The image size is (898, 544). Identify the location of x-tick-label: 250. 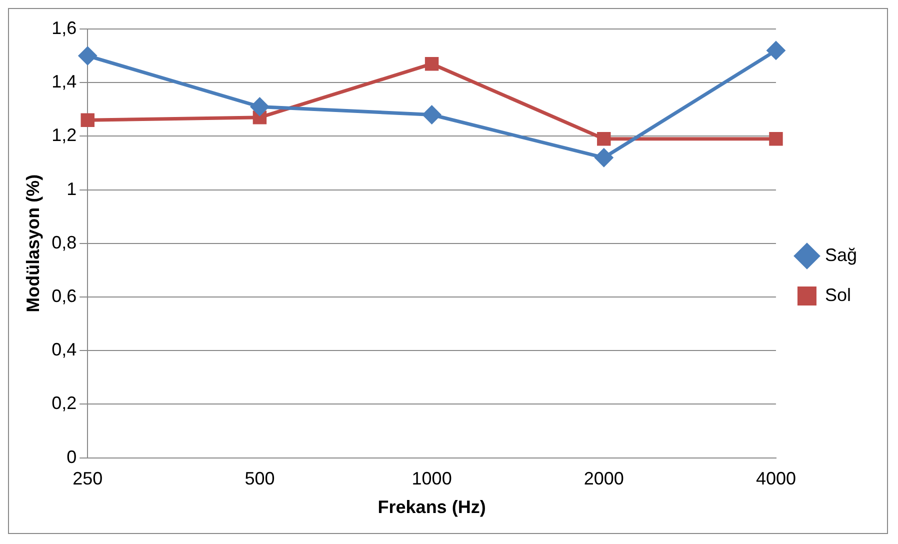
(87, 478).